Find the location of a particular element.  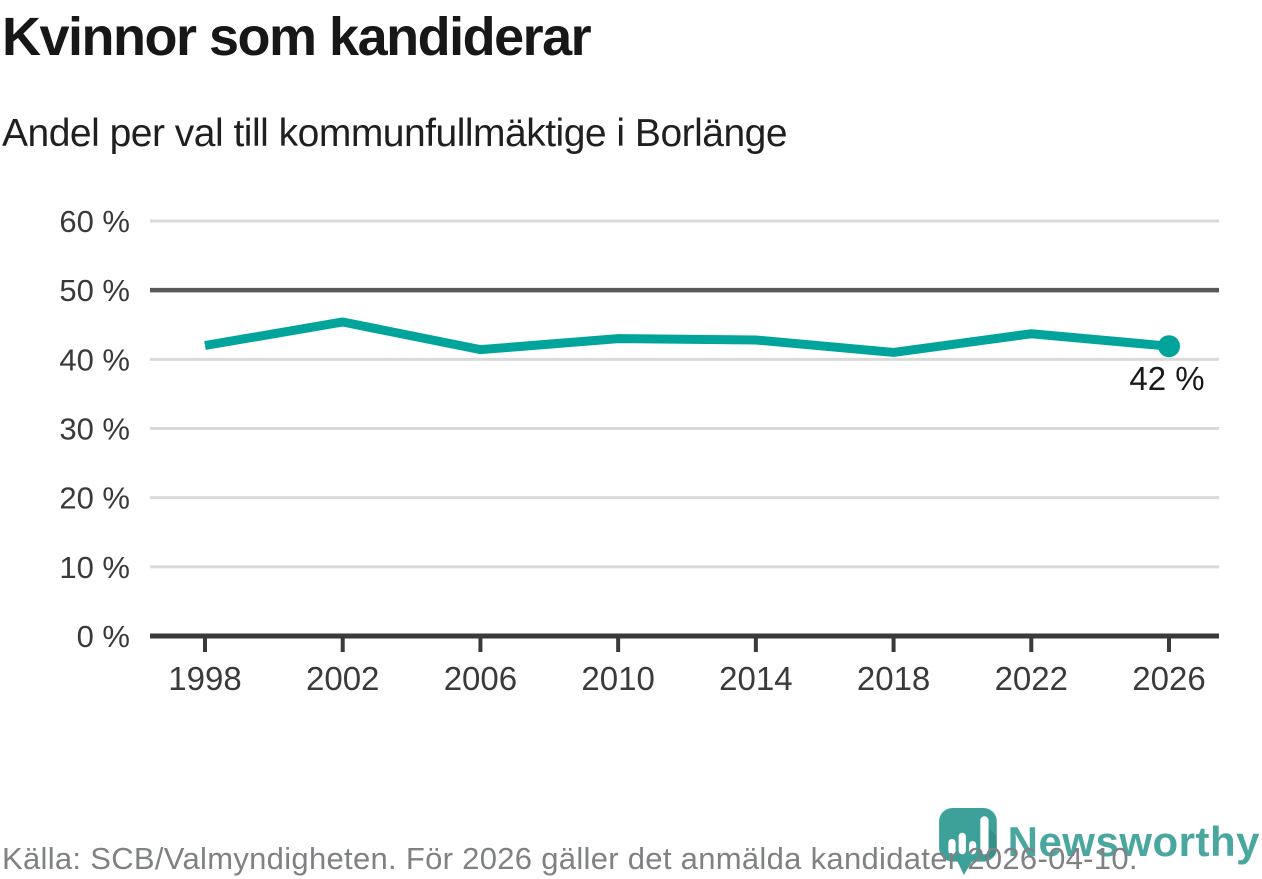

y-tick-label: 60 % is located at coordinates (94, 221).